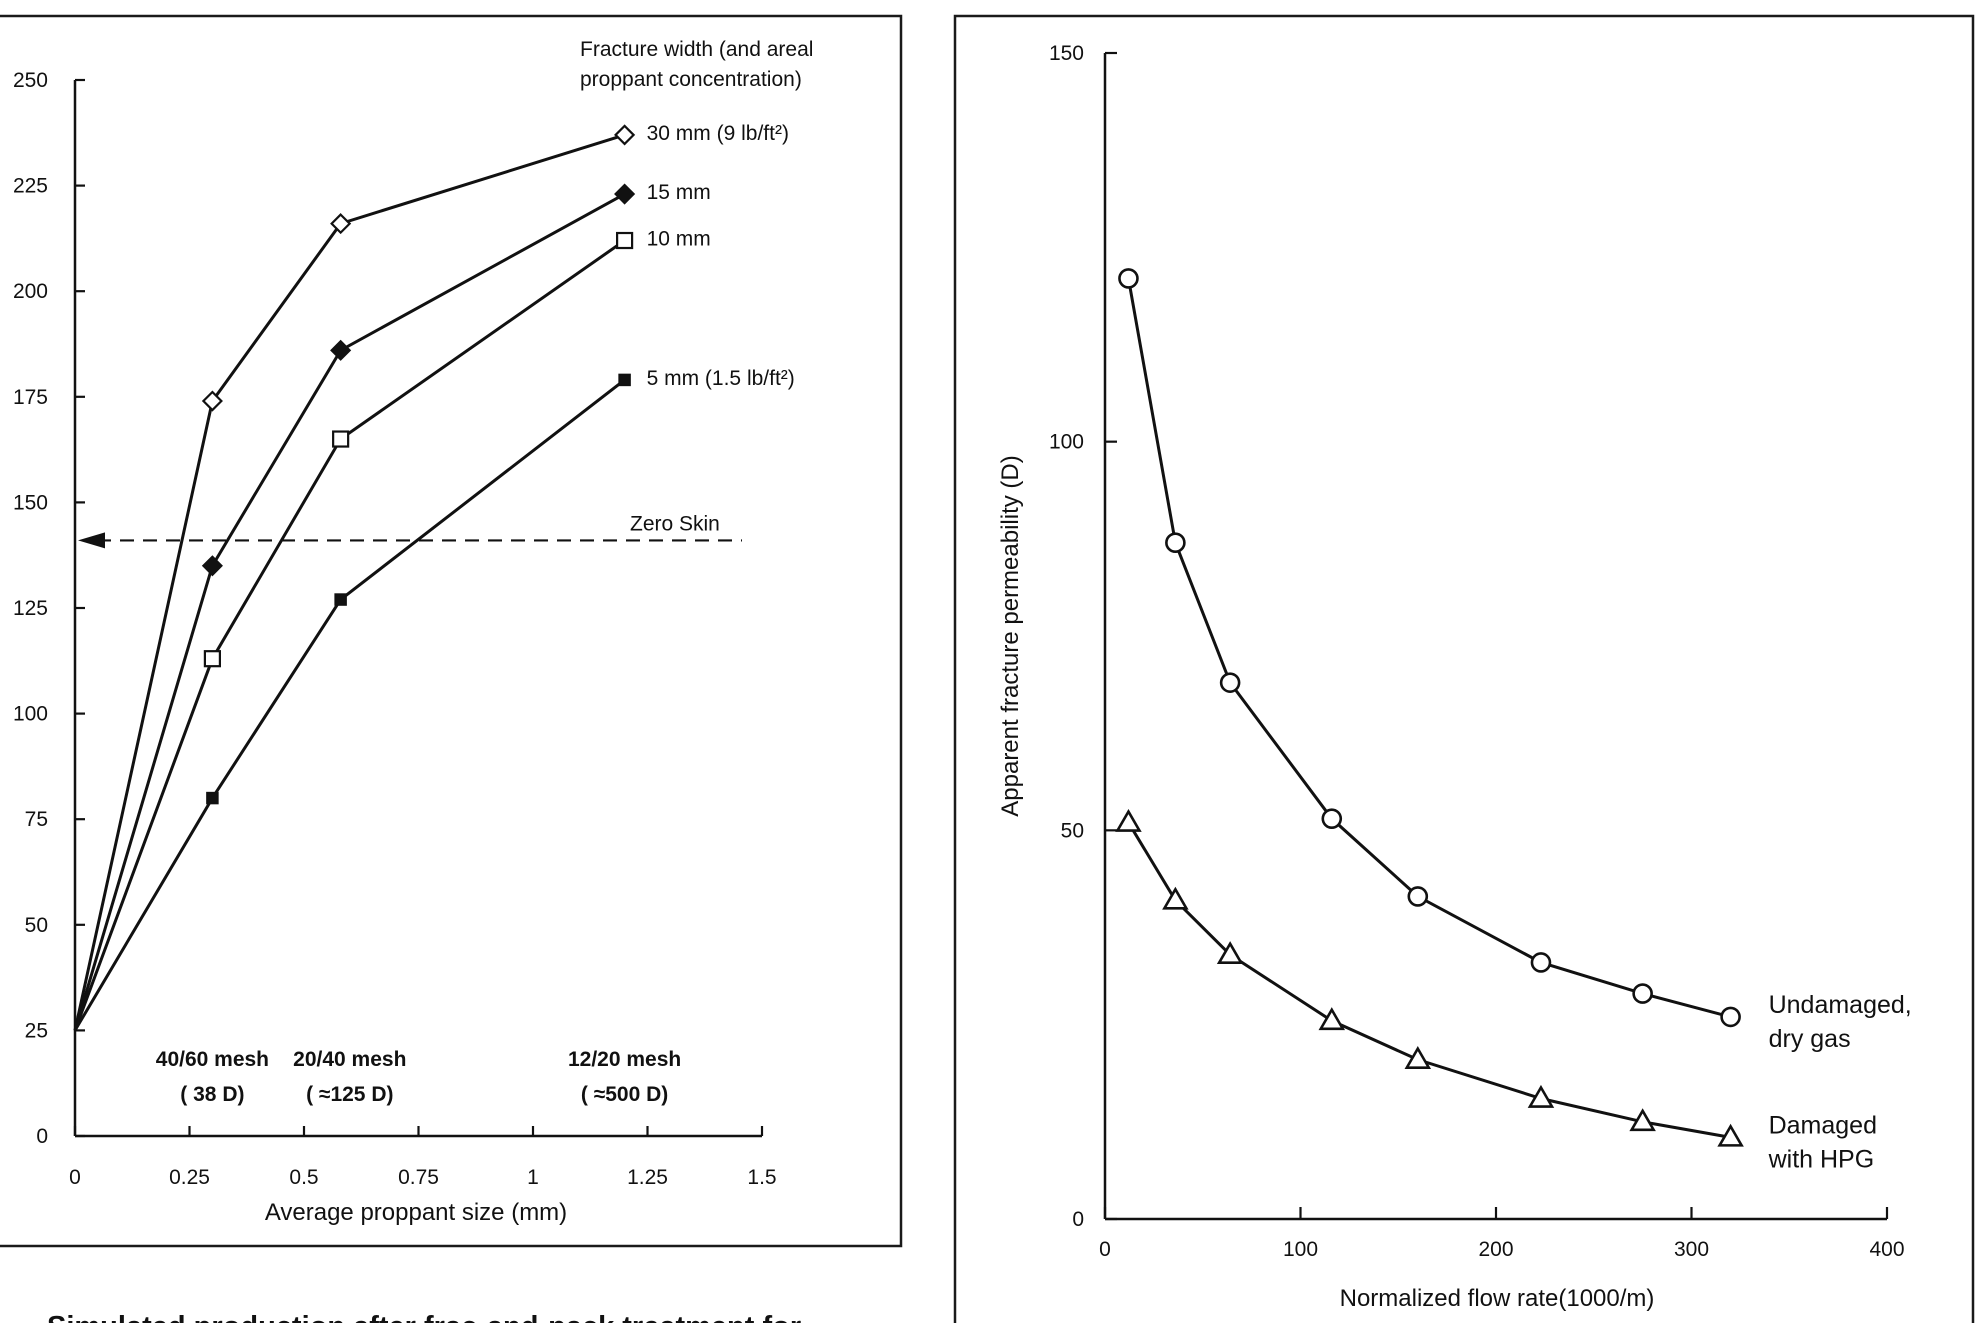  Describe the element at coordinates (1429, 980) in the screenshot. I see `series-line-damaged-with-hpg` at that location.